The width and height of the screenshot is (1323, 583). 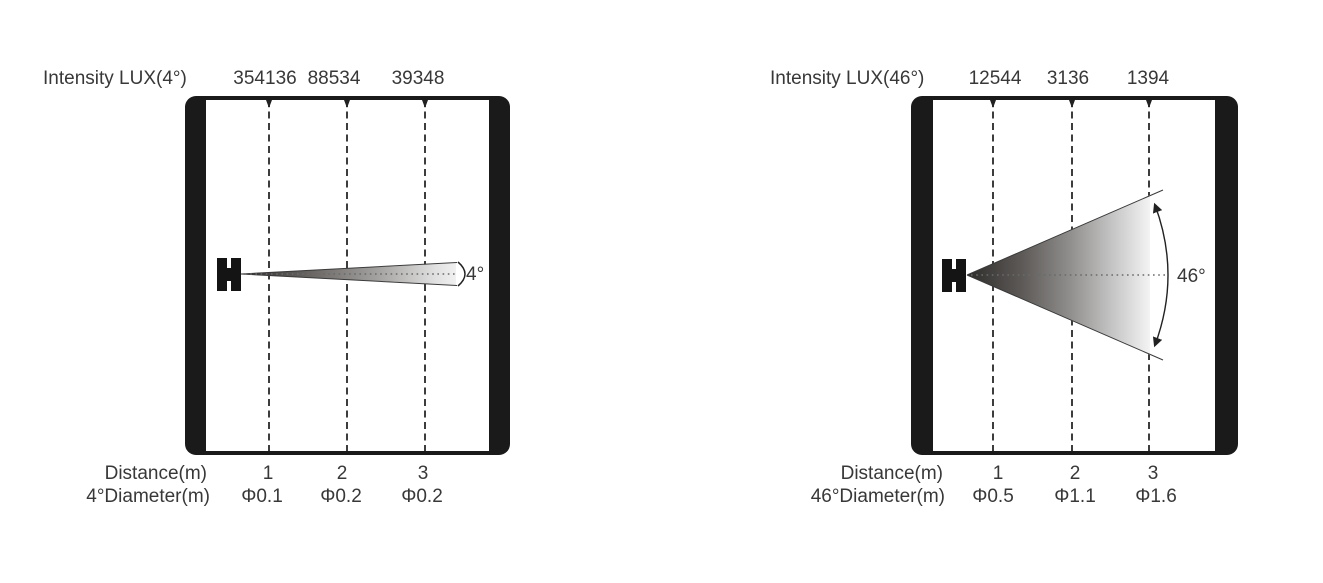 What do you see at coordinates (1191, 276) in the screenshot?
I see `beam-angle-label: 46°` at bounding box center [1191, 276].